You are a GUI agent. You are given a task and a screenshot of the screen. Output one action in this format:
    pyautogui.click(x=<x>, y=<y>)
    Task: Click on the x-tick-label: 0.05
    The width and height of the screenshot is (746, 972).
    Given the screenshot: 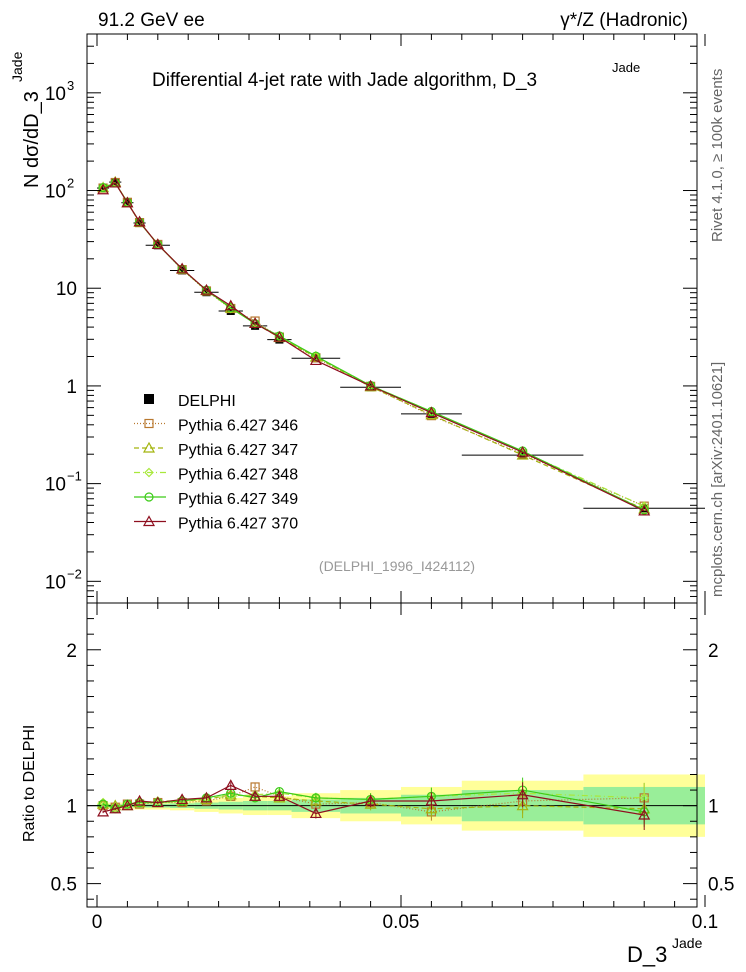 What is the action you would take?
    pyautogui.click(x=401, y=922)
    